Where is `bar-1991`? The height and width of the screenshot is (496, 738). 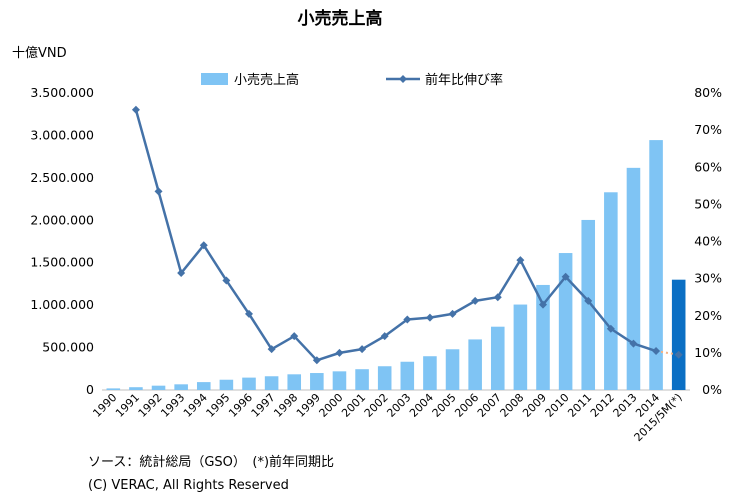 bar-1991 is located at coordinates (136, 388).